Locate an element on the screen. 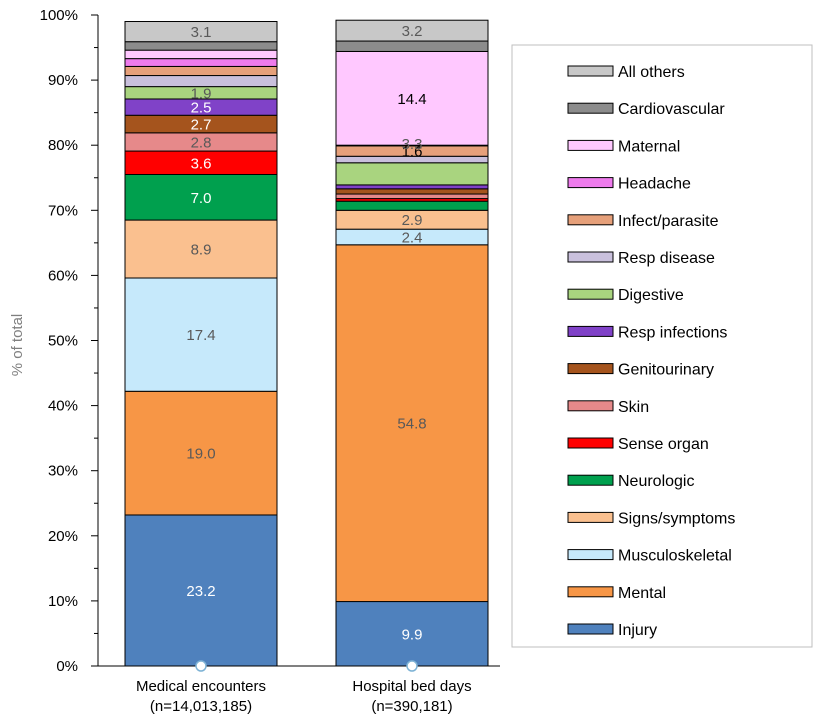 The image size is (813, 715). legend-label: Skin is located at coordinates (633, 407).